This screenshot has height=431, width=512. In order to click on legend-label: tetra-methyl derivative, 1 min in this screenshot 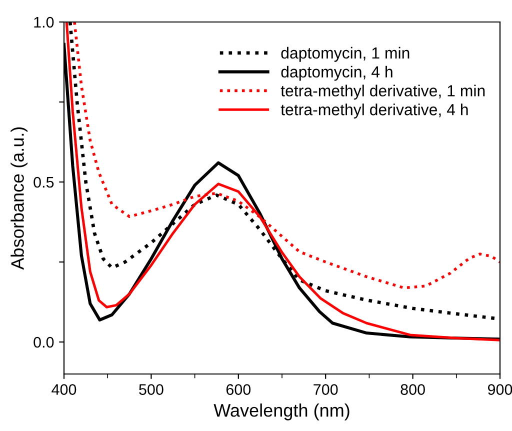, I will do `click(382, 92)`.